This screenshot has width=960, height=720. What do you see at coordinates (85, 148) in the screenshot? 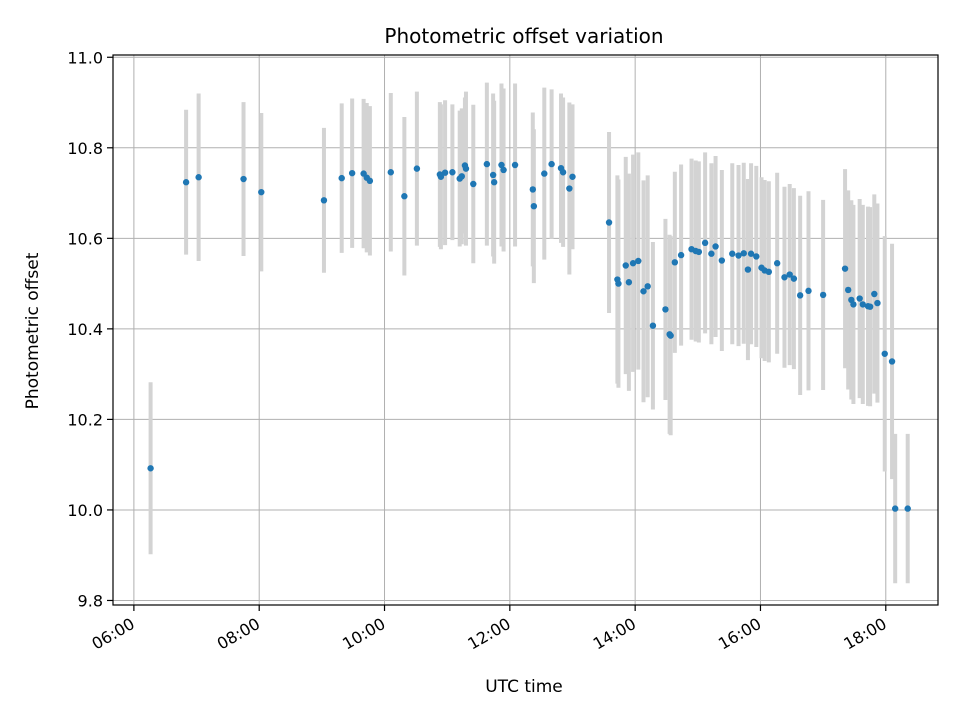
I see `y-tick-label: 10.8` at bounding box center [85, 148].